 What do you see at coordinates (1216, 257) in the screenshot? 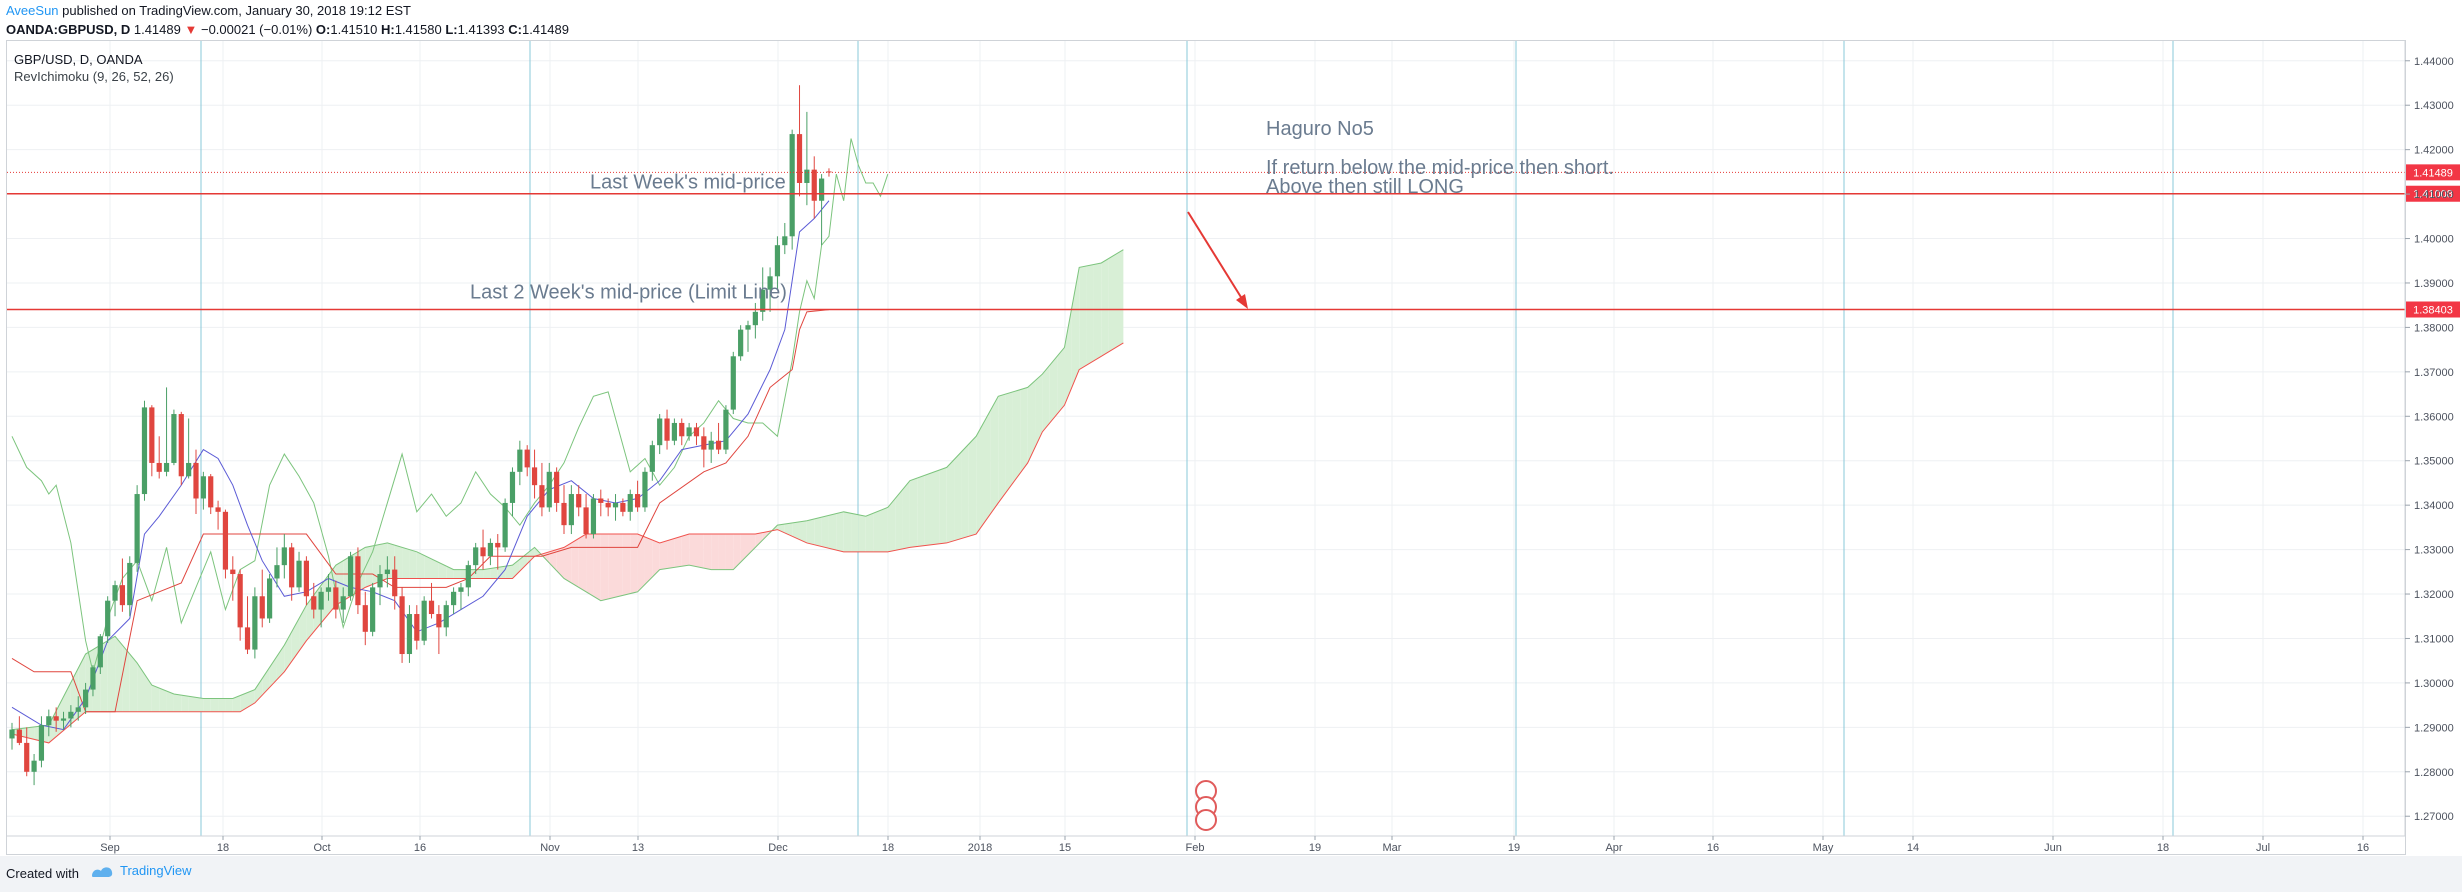
I see `short-arrow-line` at bounding box center [1216, 257].